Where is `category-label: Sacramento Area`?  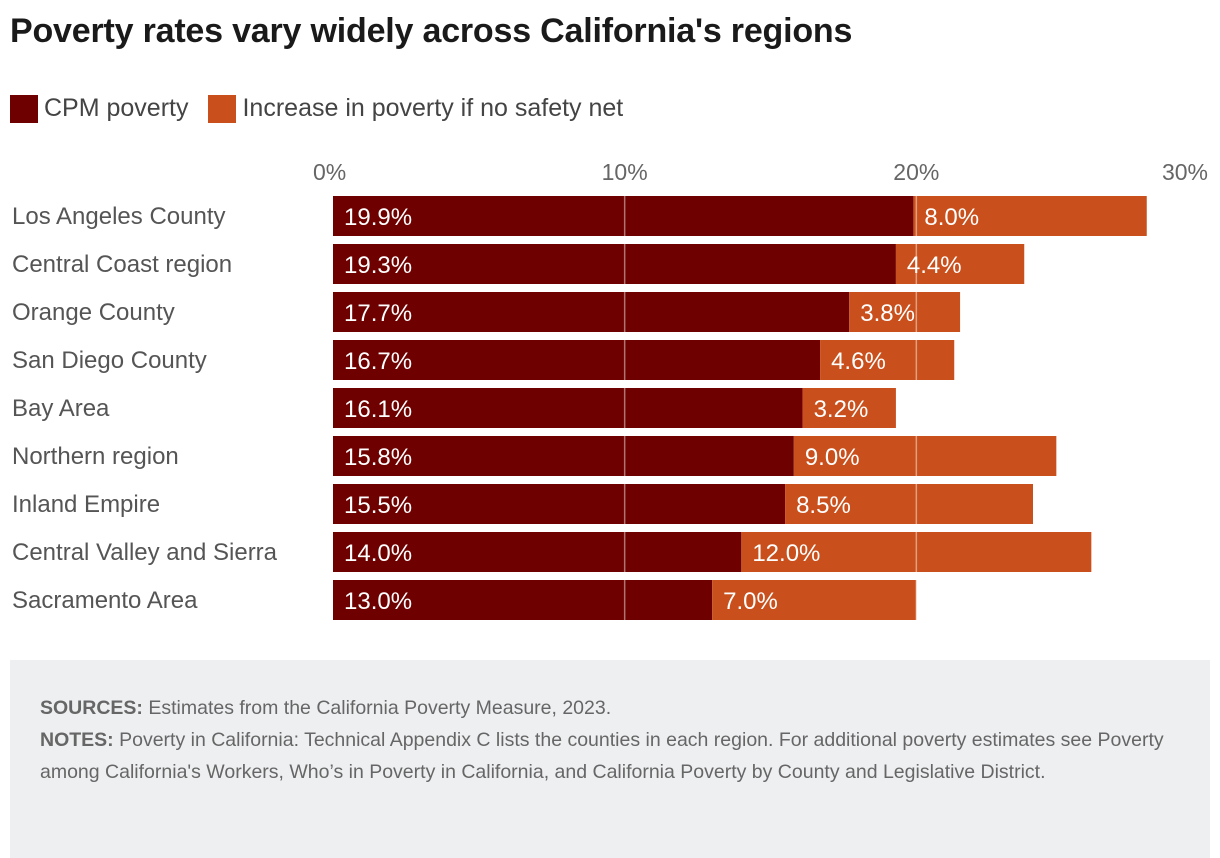 category-label: Sacramento Area is located at coordinates (105, 600).